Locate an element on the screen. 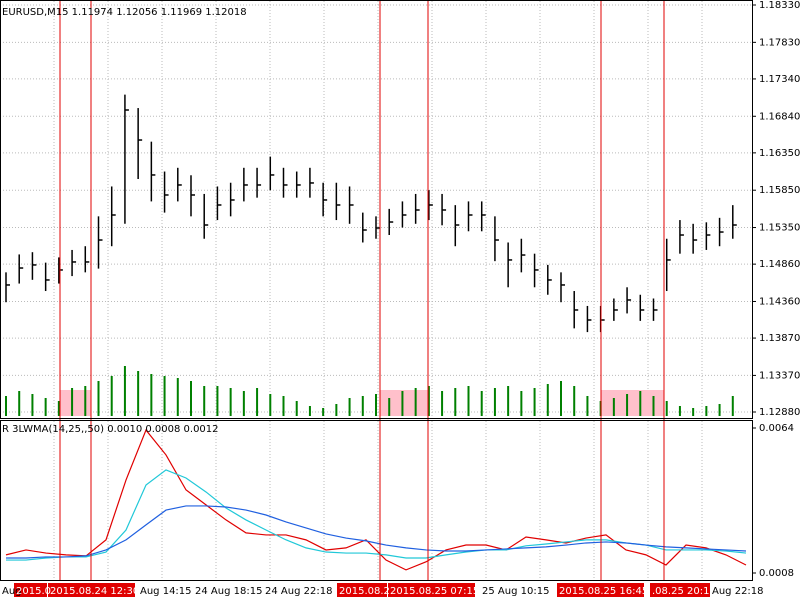 This screenshot has height=600, width=800. y-tick-label: 0.0064 is located at coordinates (776, 428).